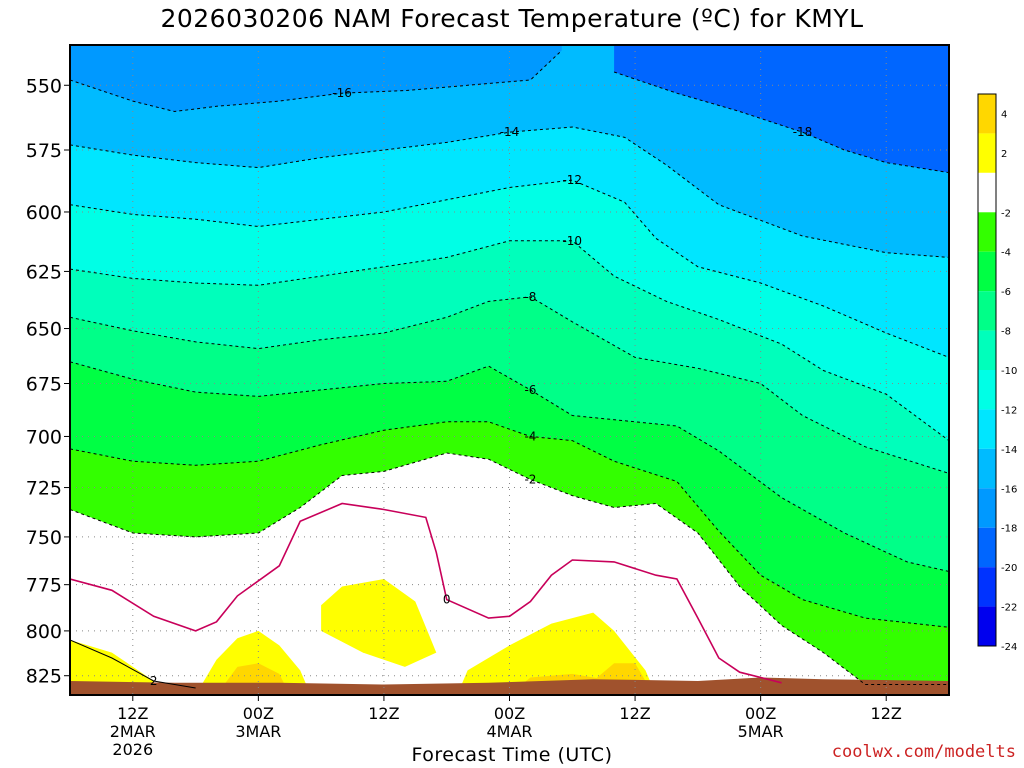 The width and height of the screenshot is (1024, 768). Describe the element at coordinates (510, 132) in the screenshot. I see `isotherm-label: -14` at that location.